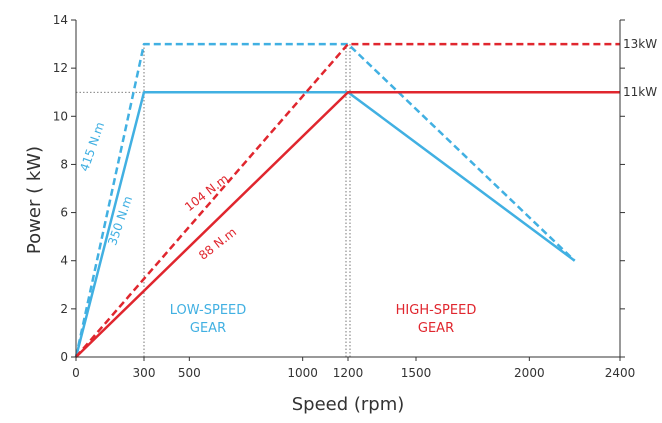 The width and height of the screenshot is (662, 423). Describe the element at coordinates (64, 213) in the screenshot. I see `y-tick-label: 6` at that location.